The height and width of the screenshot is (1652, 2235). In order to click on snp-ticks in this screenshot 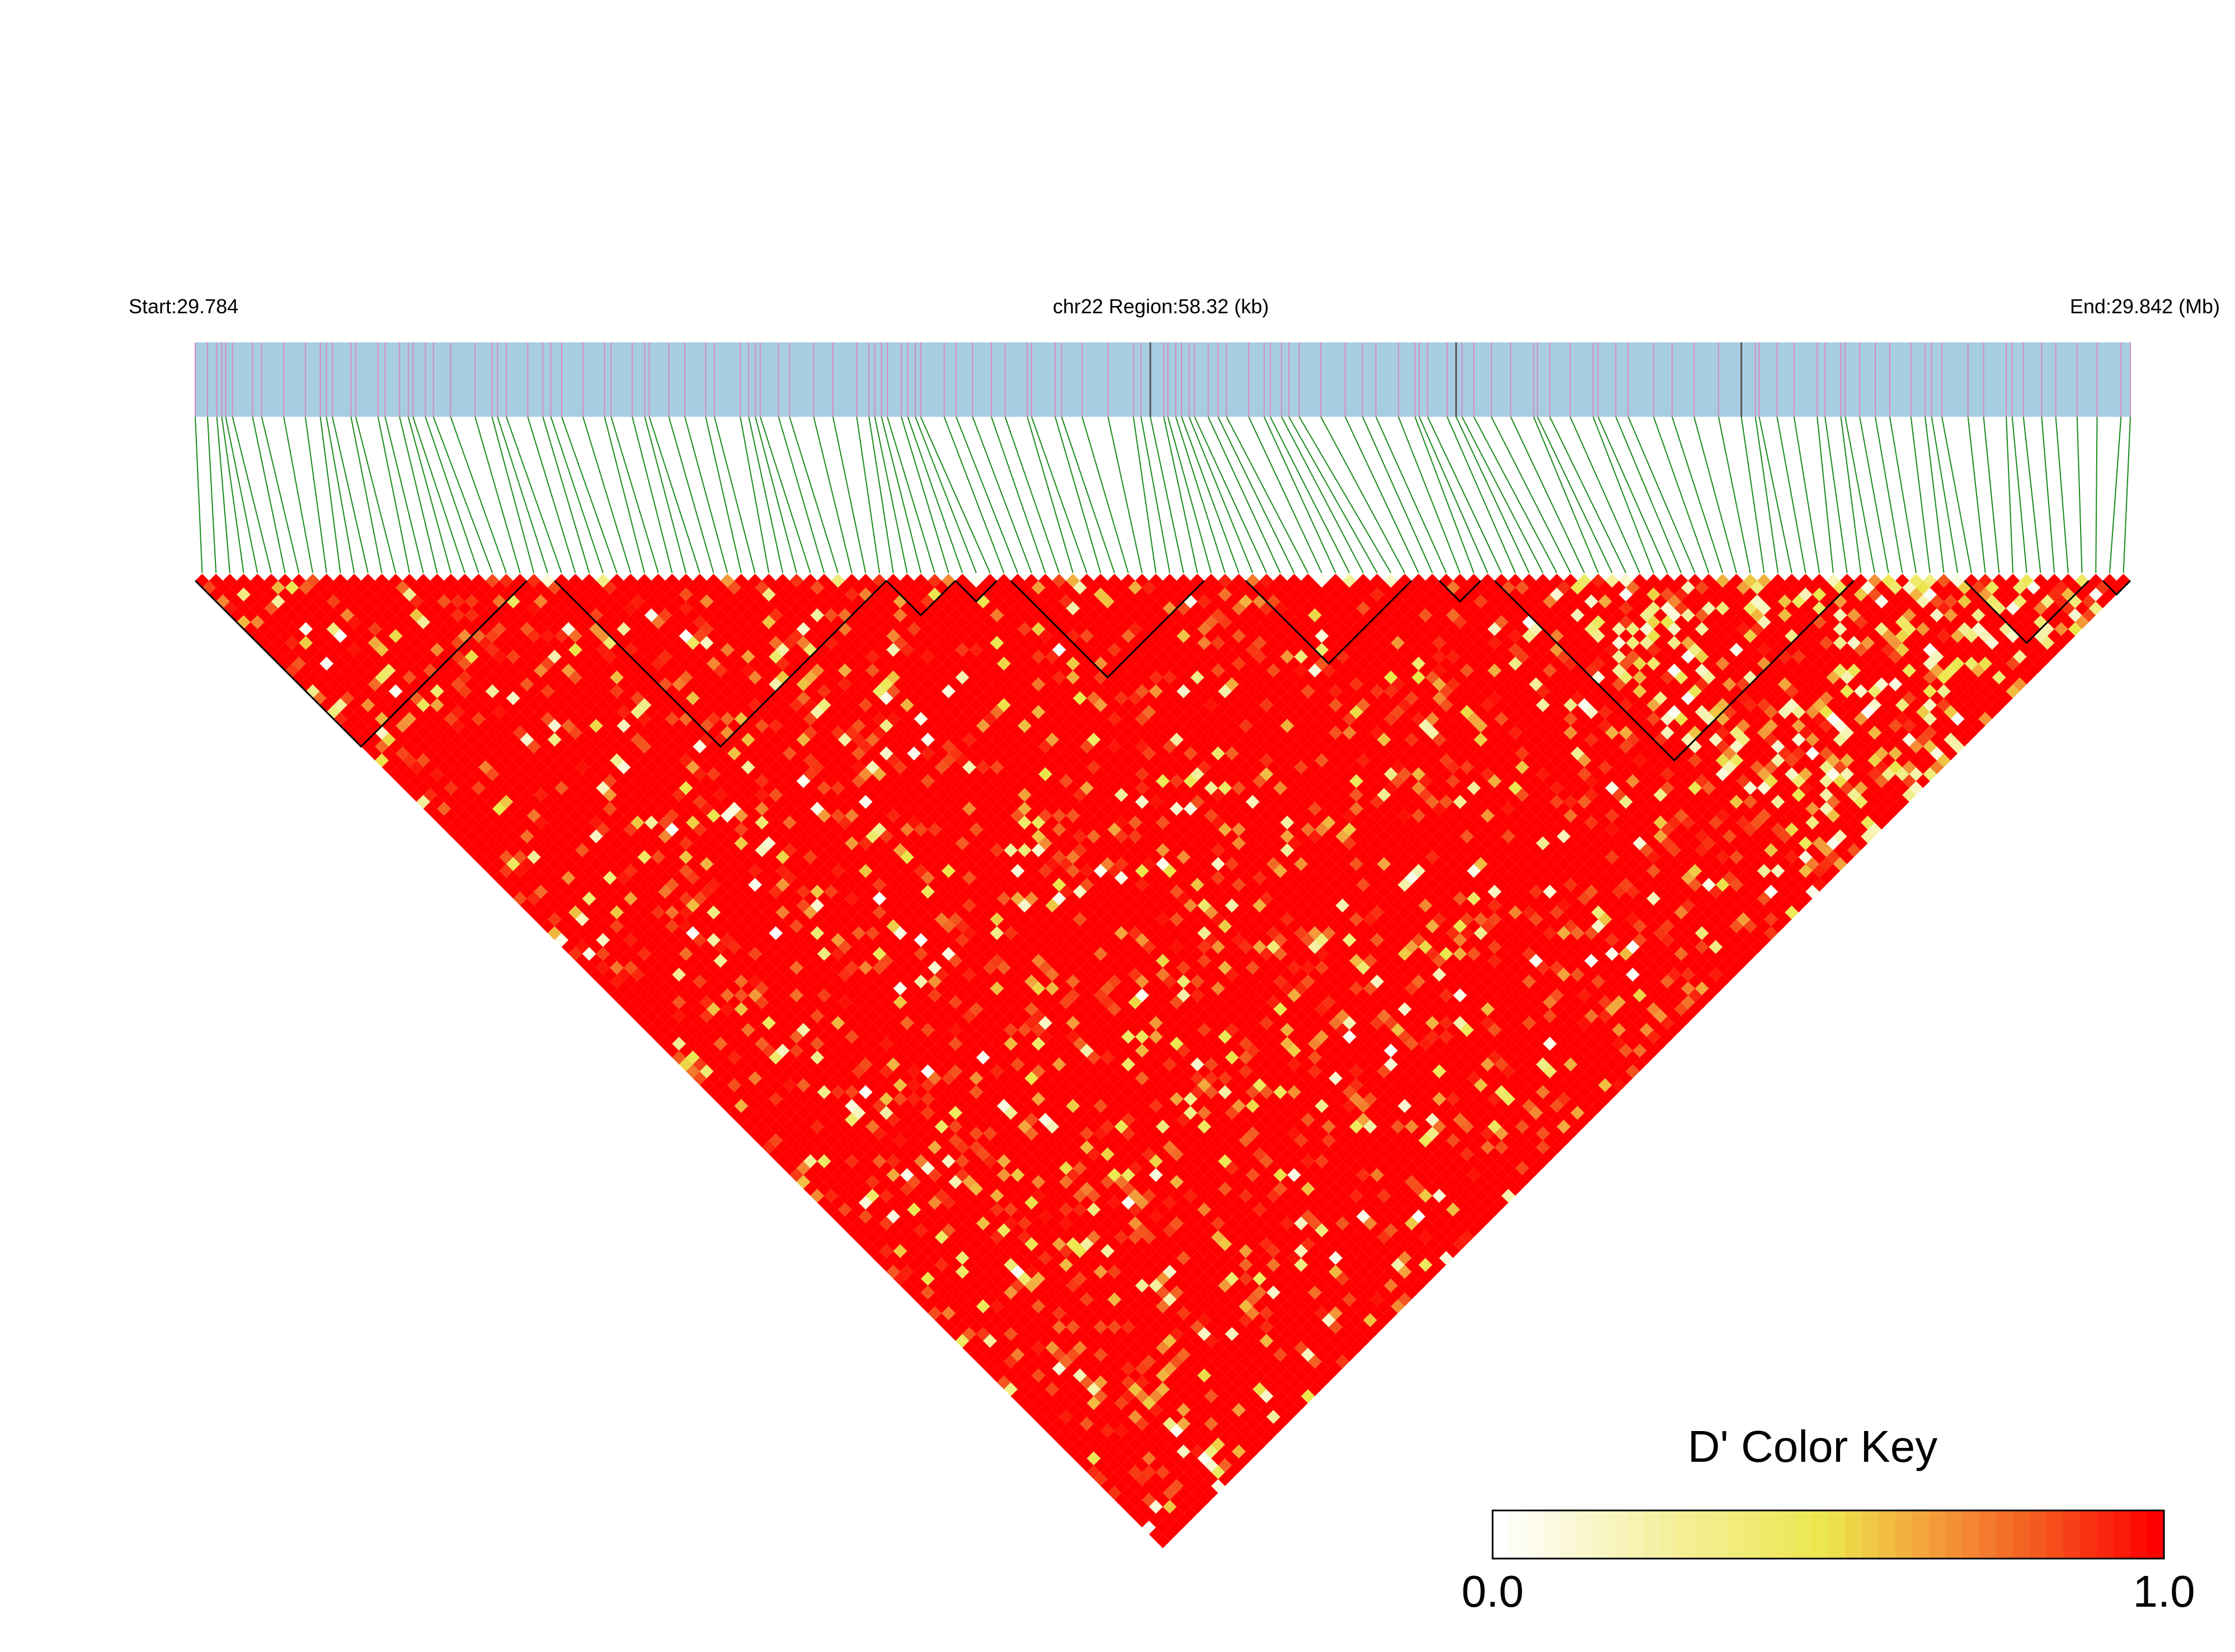, I will do `click(1163, 379)`.